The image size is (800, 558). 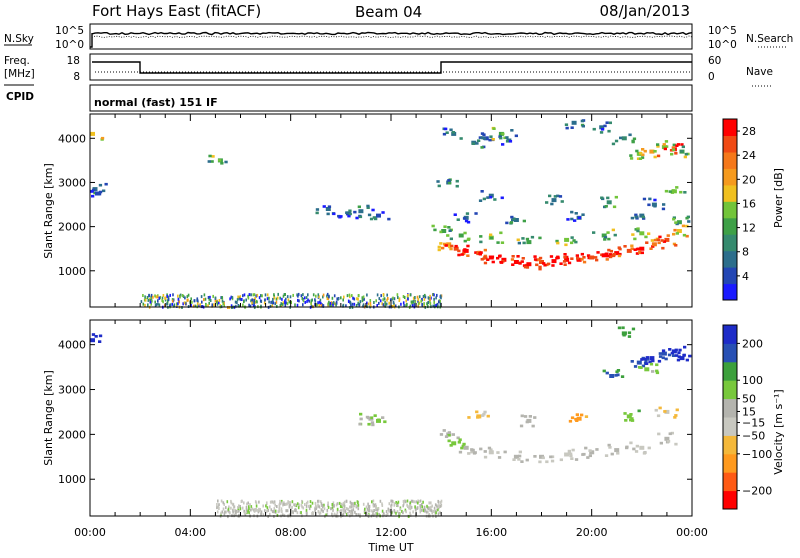 I want to click on time-tick-label: 16:00, so click(x=491, y=532).